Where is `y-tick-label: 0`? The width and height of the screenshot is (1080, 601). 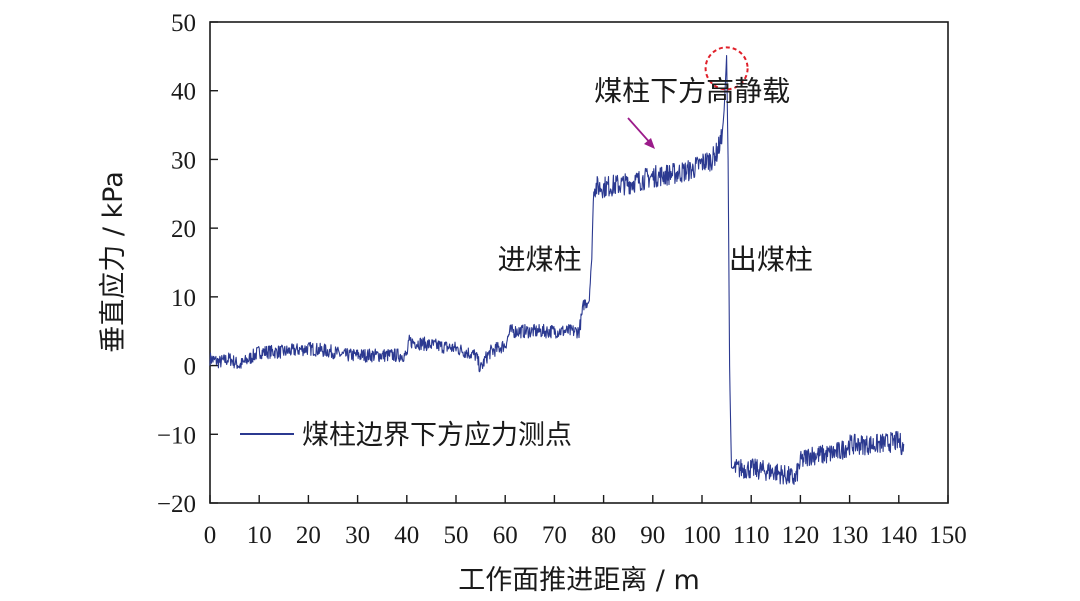 y-tick-label: 0 is located at coordinates (190, 367).